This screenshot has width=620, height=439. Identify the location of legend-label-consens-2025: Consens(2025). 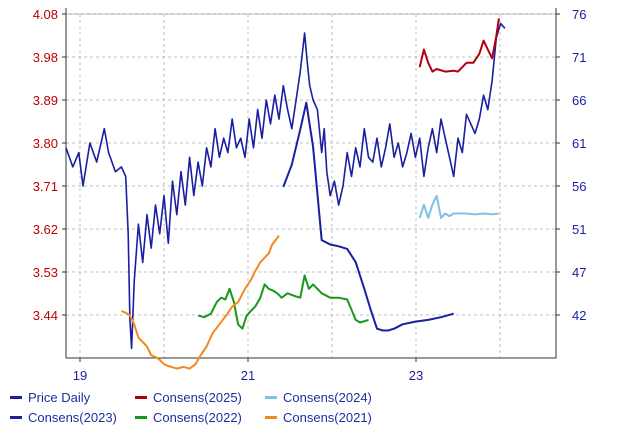
(197, 397).